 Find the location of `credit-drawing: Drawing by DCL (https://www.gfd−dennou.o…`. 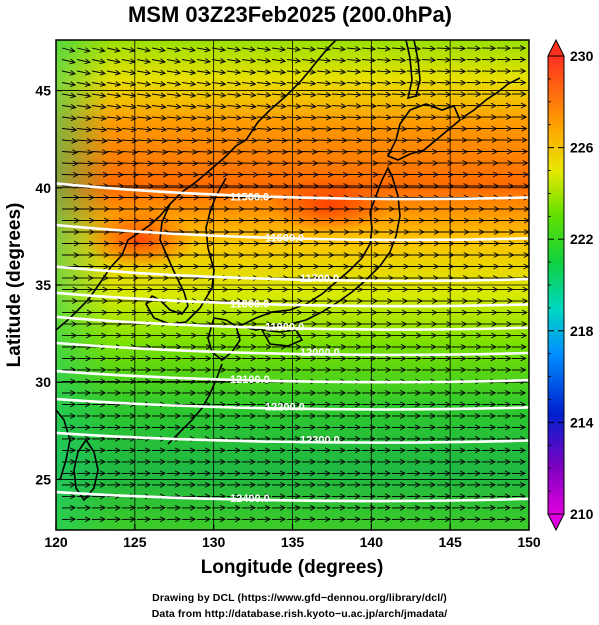

credit-drawing: Drawing by DCL (https://www.gfd−dennou.o… is located at coordinates (299, 598).